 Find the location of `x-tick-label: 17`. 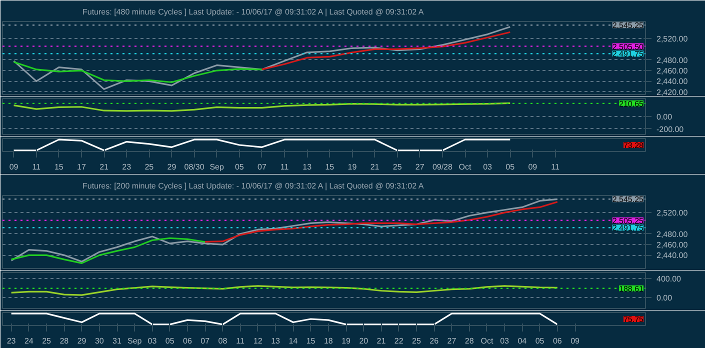

x-tick-label: 17 is located at coordinates (81, 167).